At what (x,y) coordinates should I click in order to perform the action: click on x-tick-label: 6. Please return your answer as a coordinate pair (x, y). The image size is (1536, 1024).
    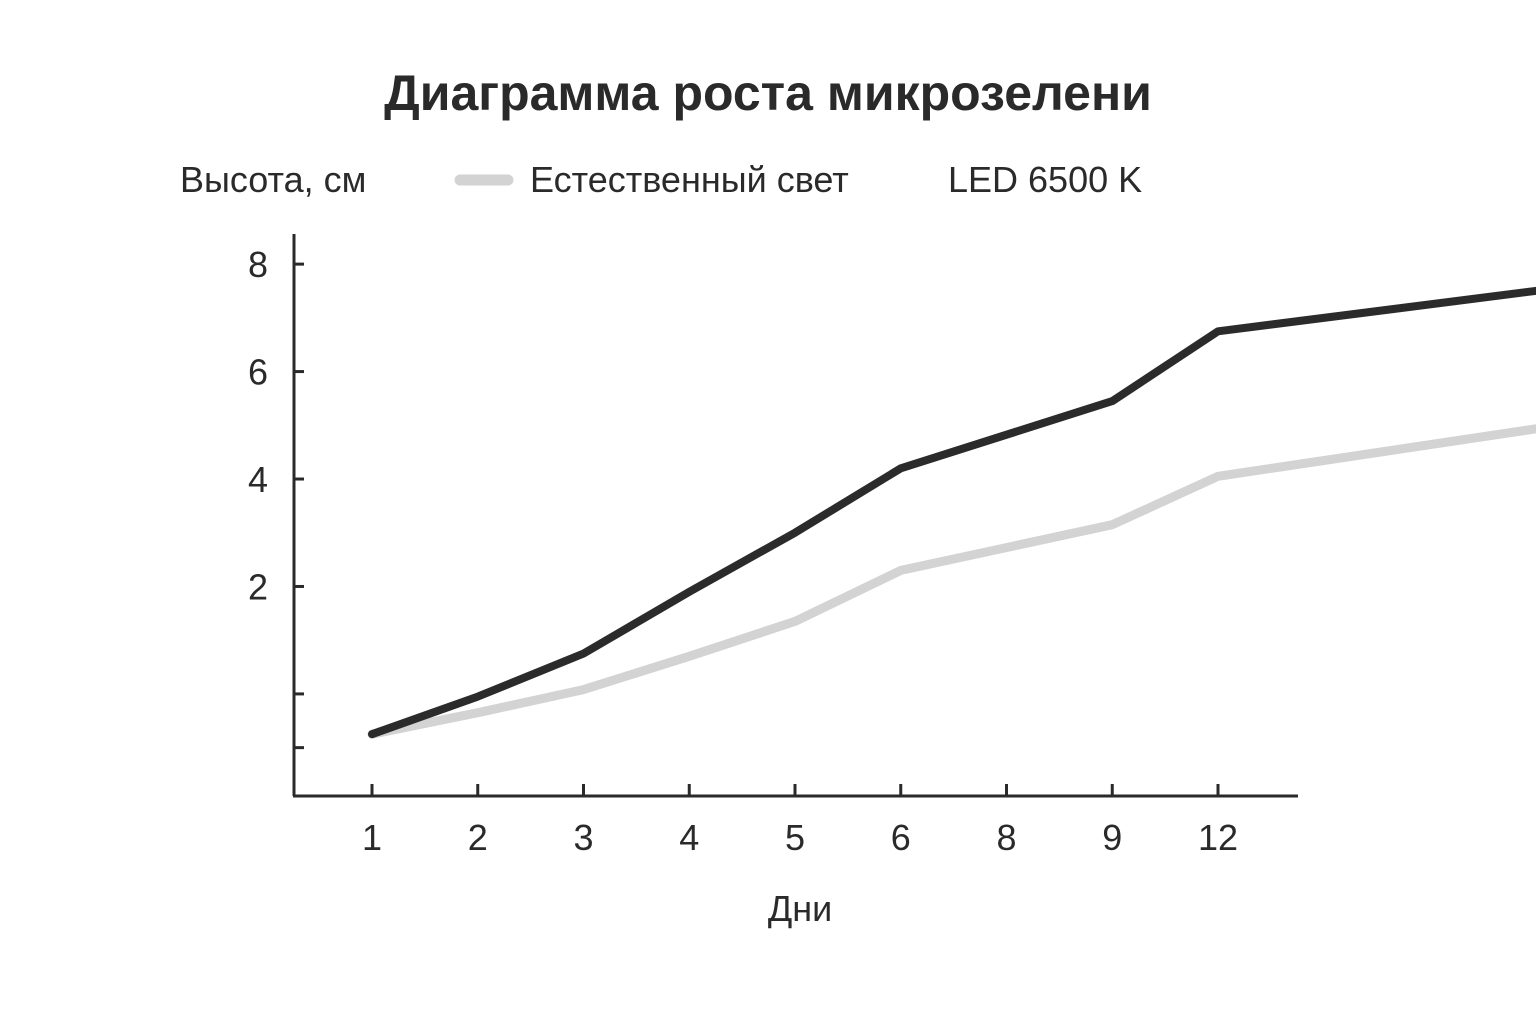
    Looking at the image, I should click on (901, 837).